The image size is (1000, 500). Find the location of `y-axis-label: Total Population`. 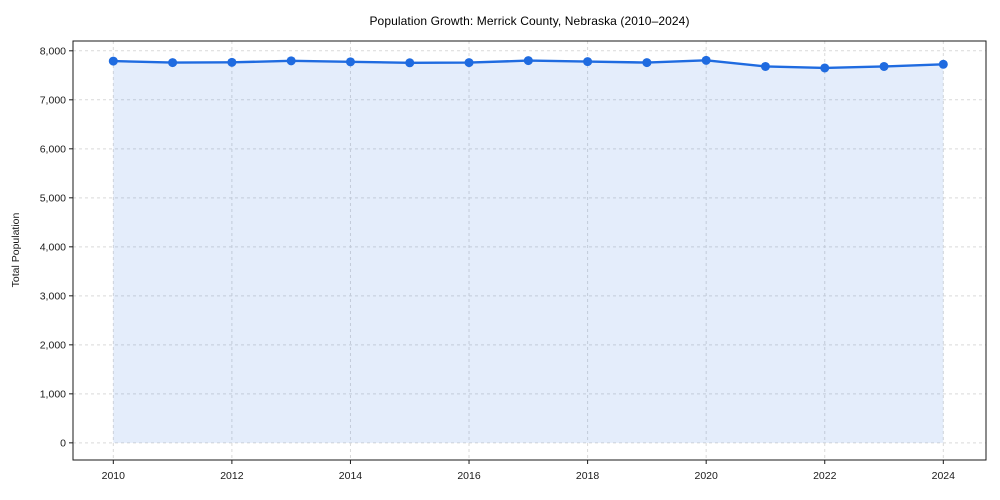

y-axis-label: Total Population is located at coordinates (16, 250).